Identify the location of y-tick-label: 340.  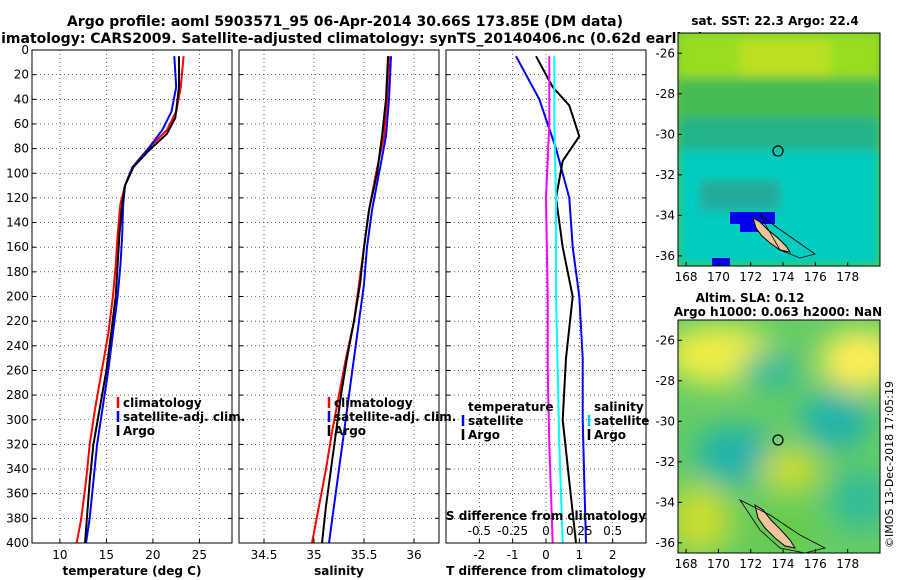
(17, 469).